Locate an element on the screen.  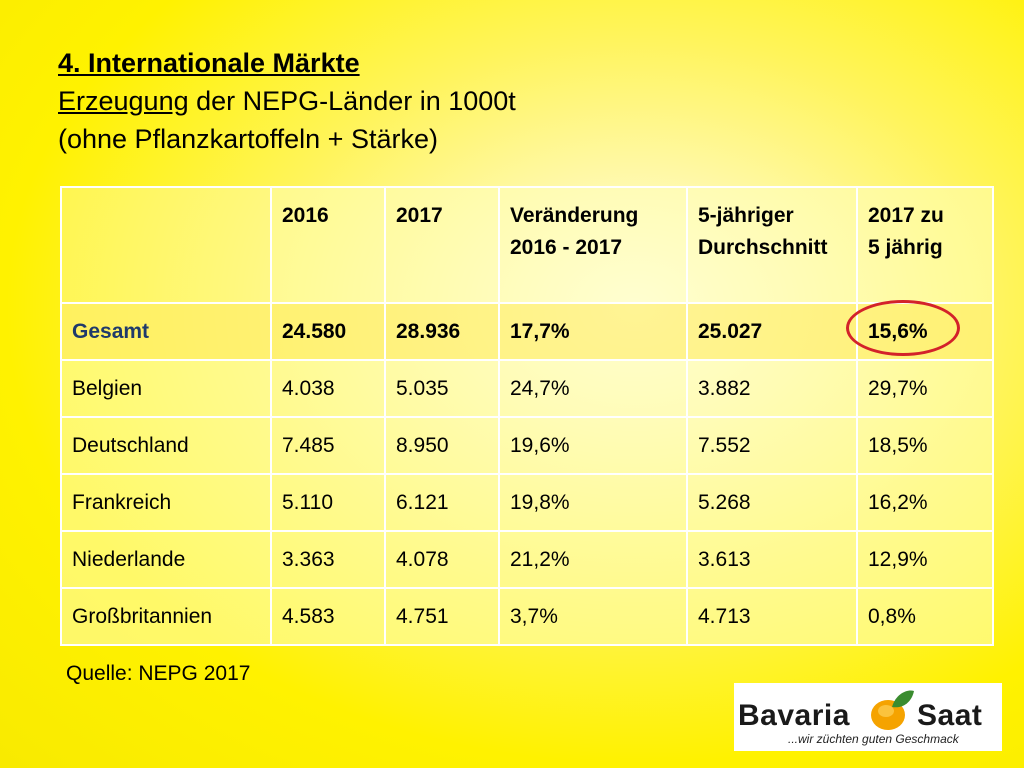
country-cell: Frankreich is located at coordinates (166, 502).